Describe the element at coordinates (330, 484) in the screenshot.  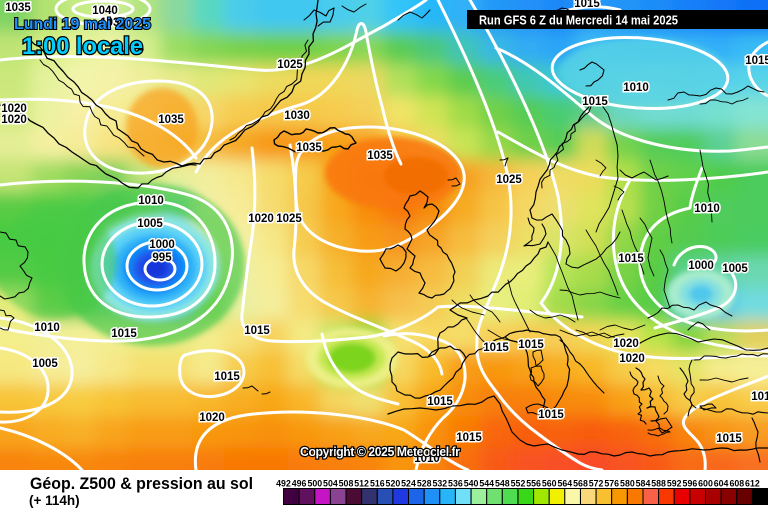
I see `svg-text: 504` at that location.